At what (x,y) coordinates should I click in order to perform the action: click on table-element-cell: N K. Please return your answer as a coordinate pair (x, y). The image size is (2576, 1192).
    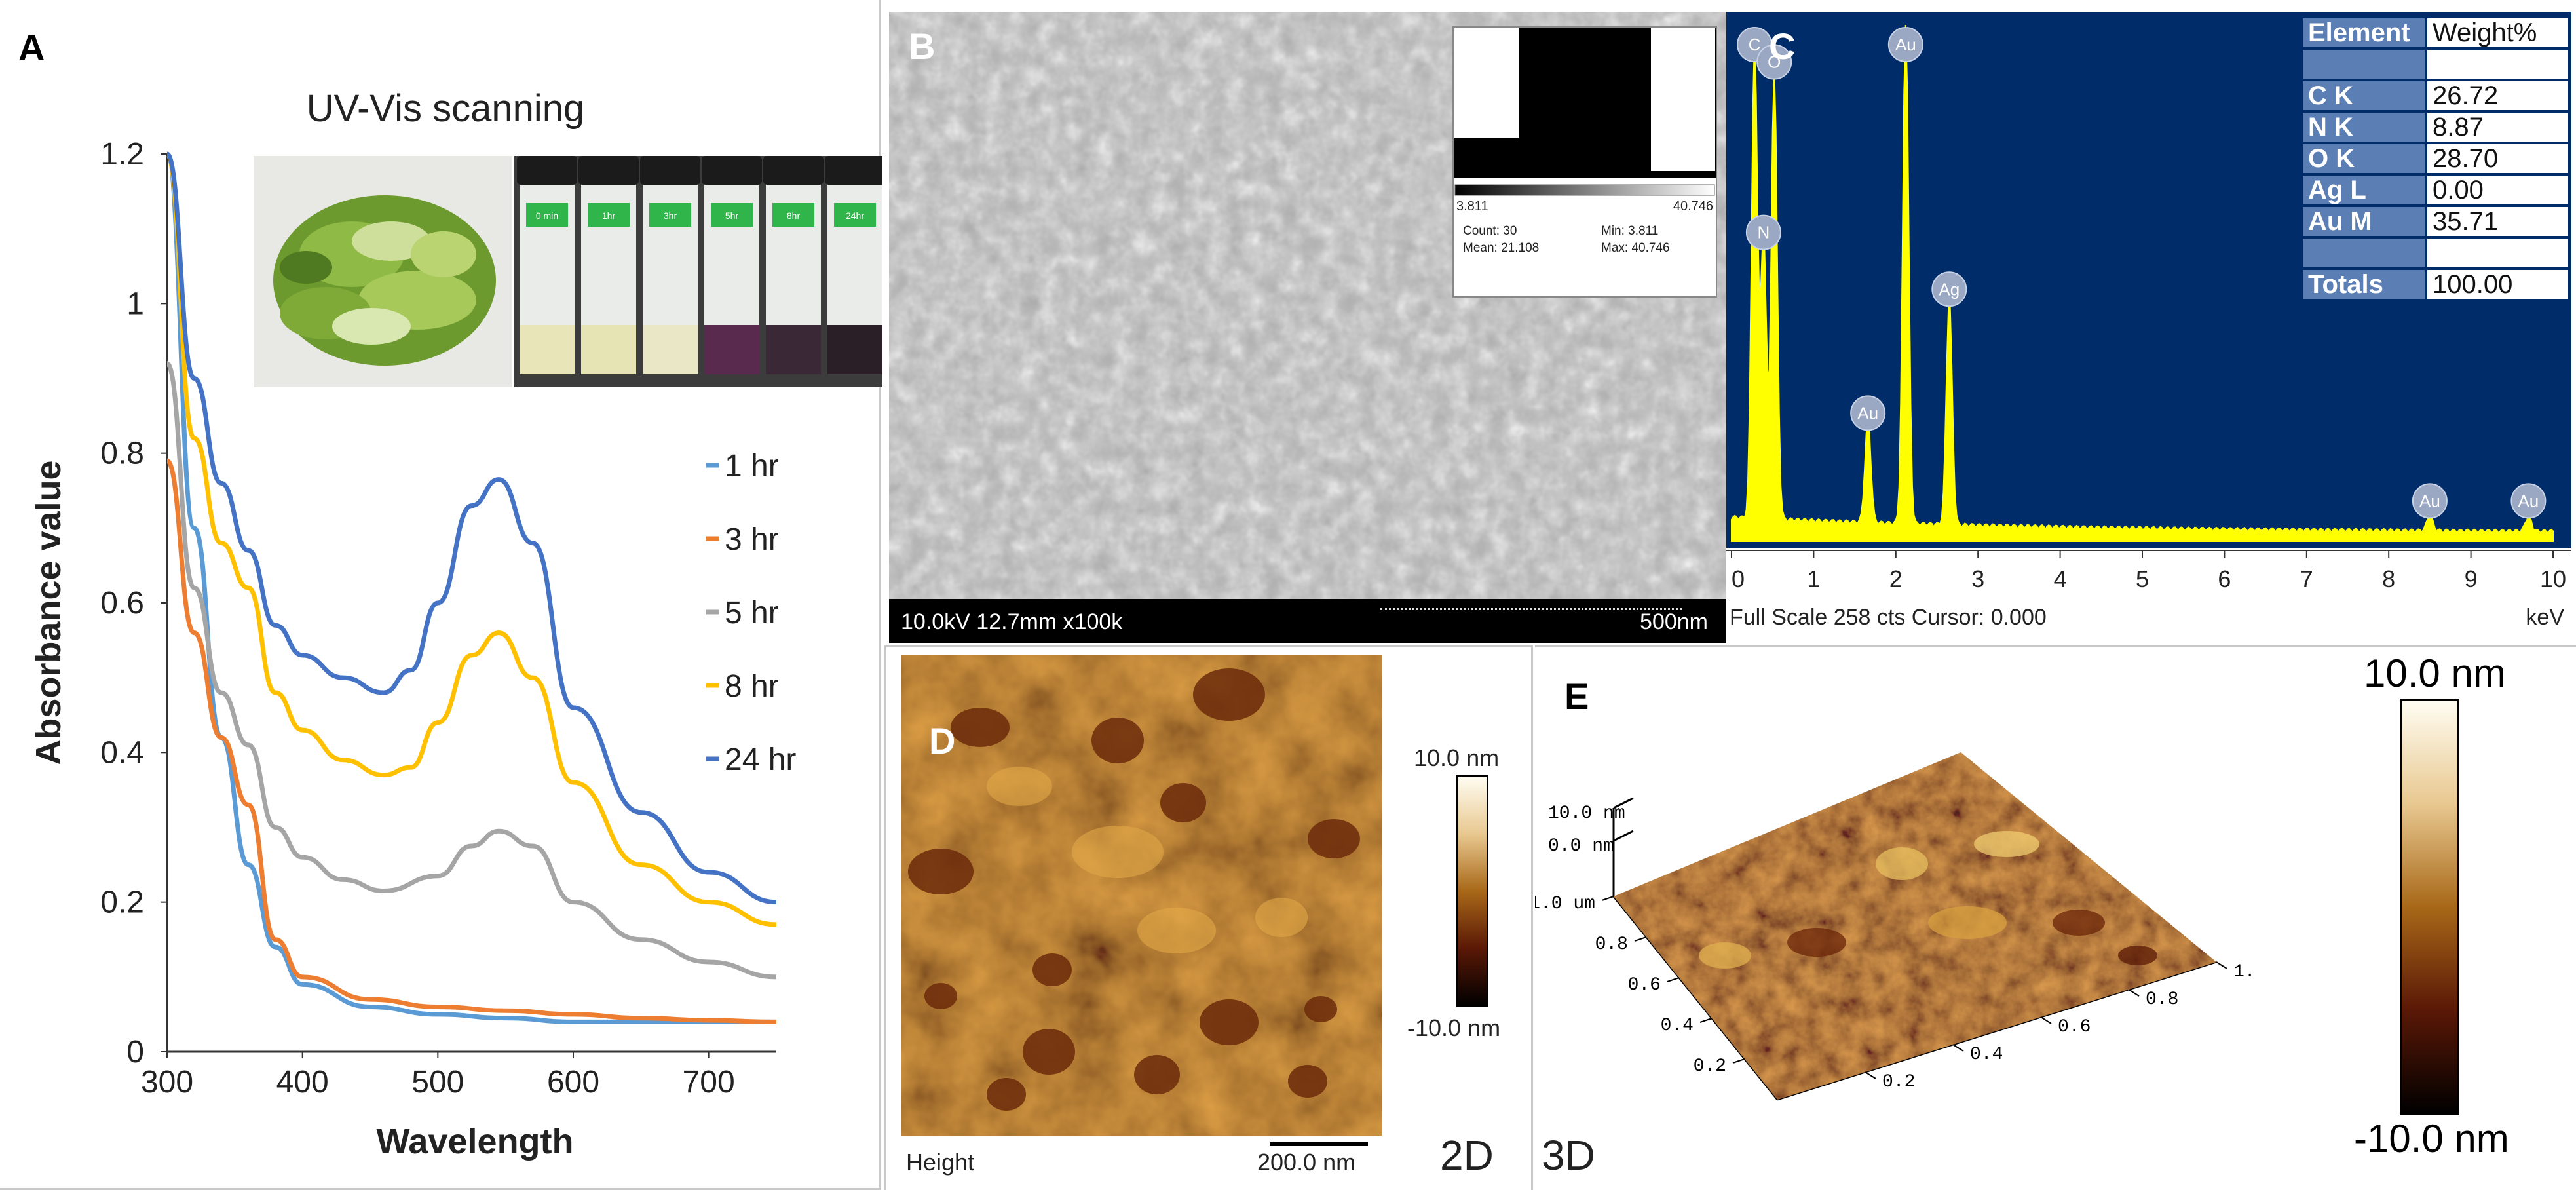
    Looking at the image, I should click on (2364, 127).